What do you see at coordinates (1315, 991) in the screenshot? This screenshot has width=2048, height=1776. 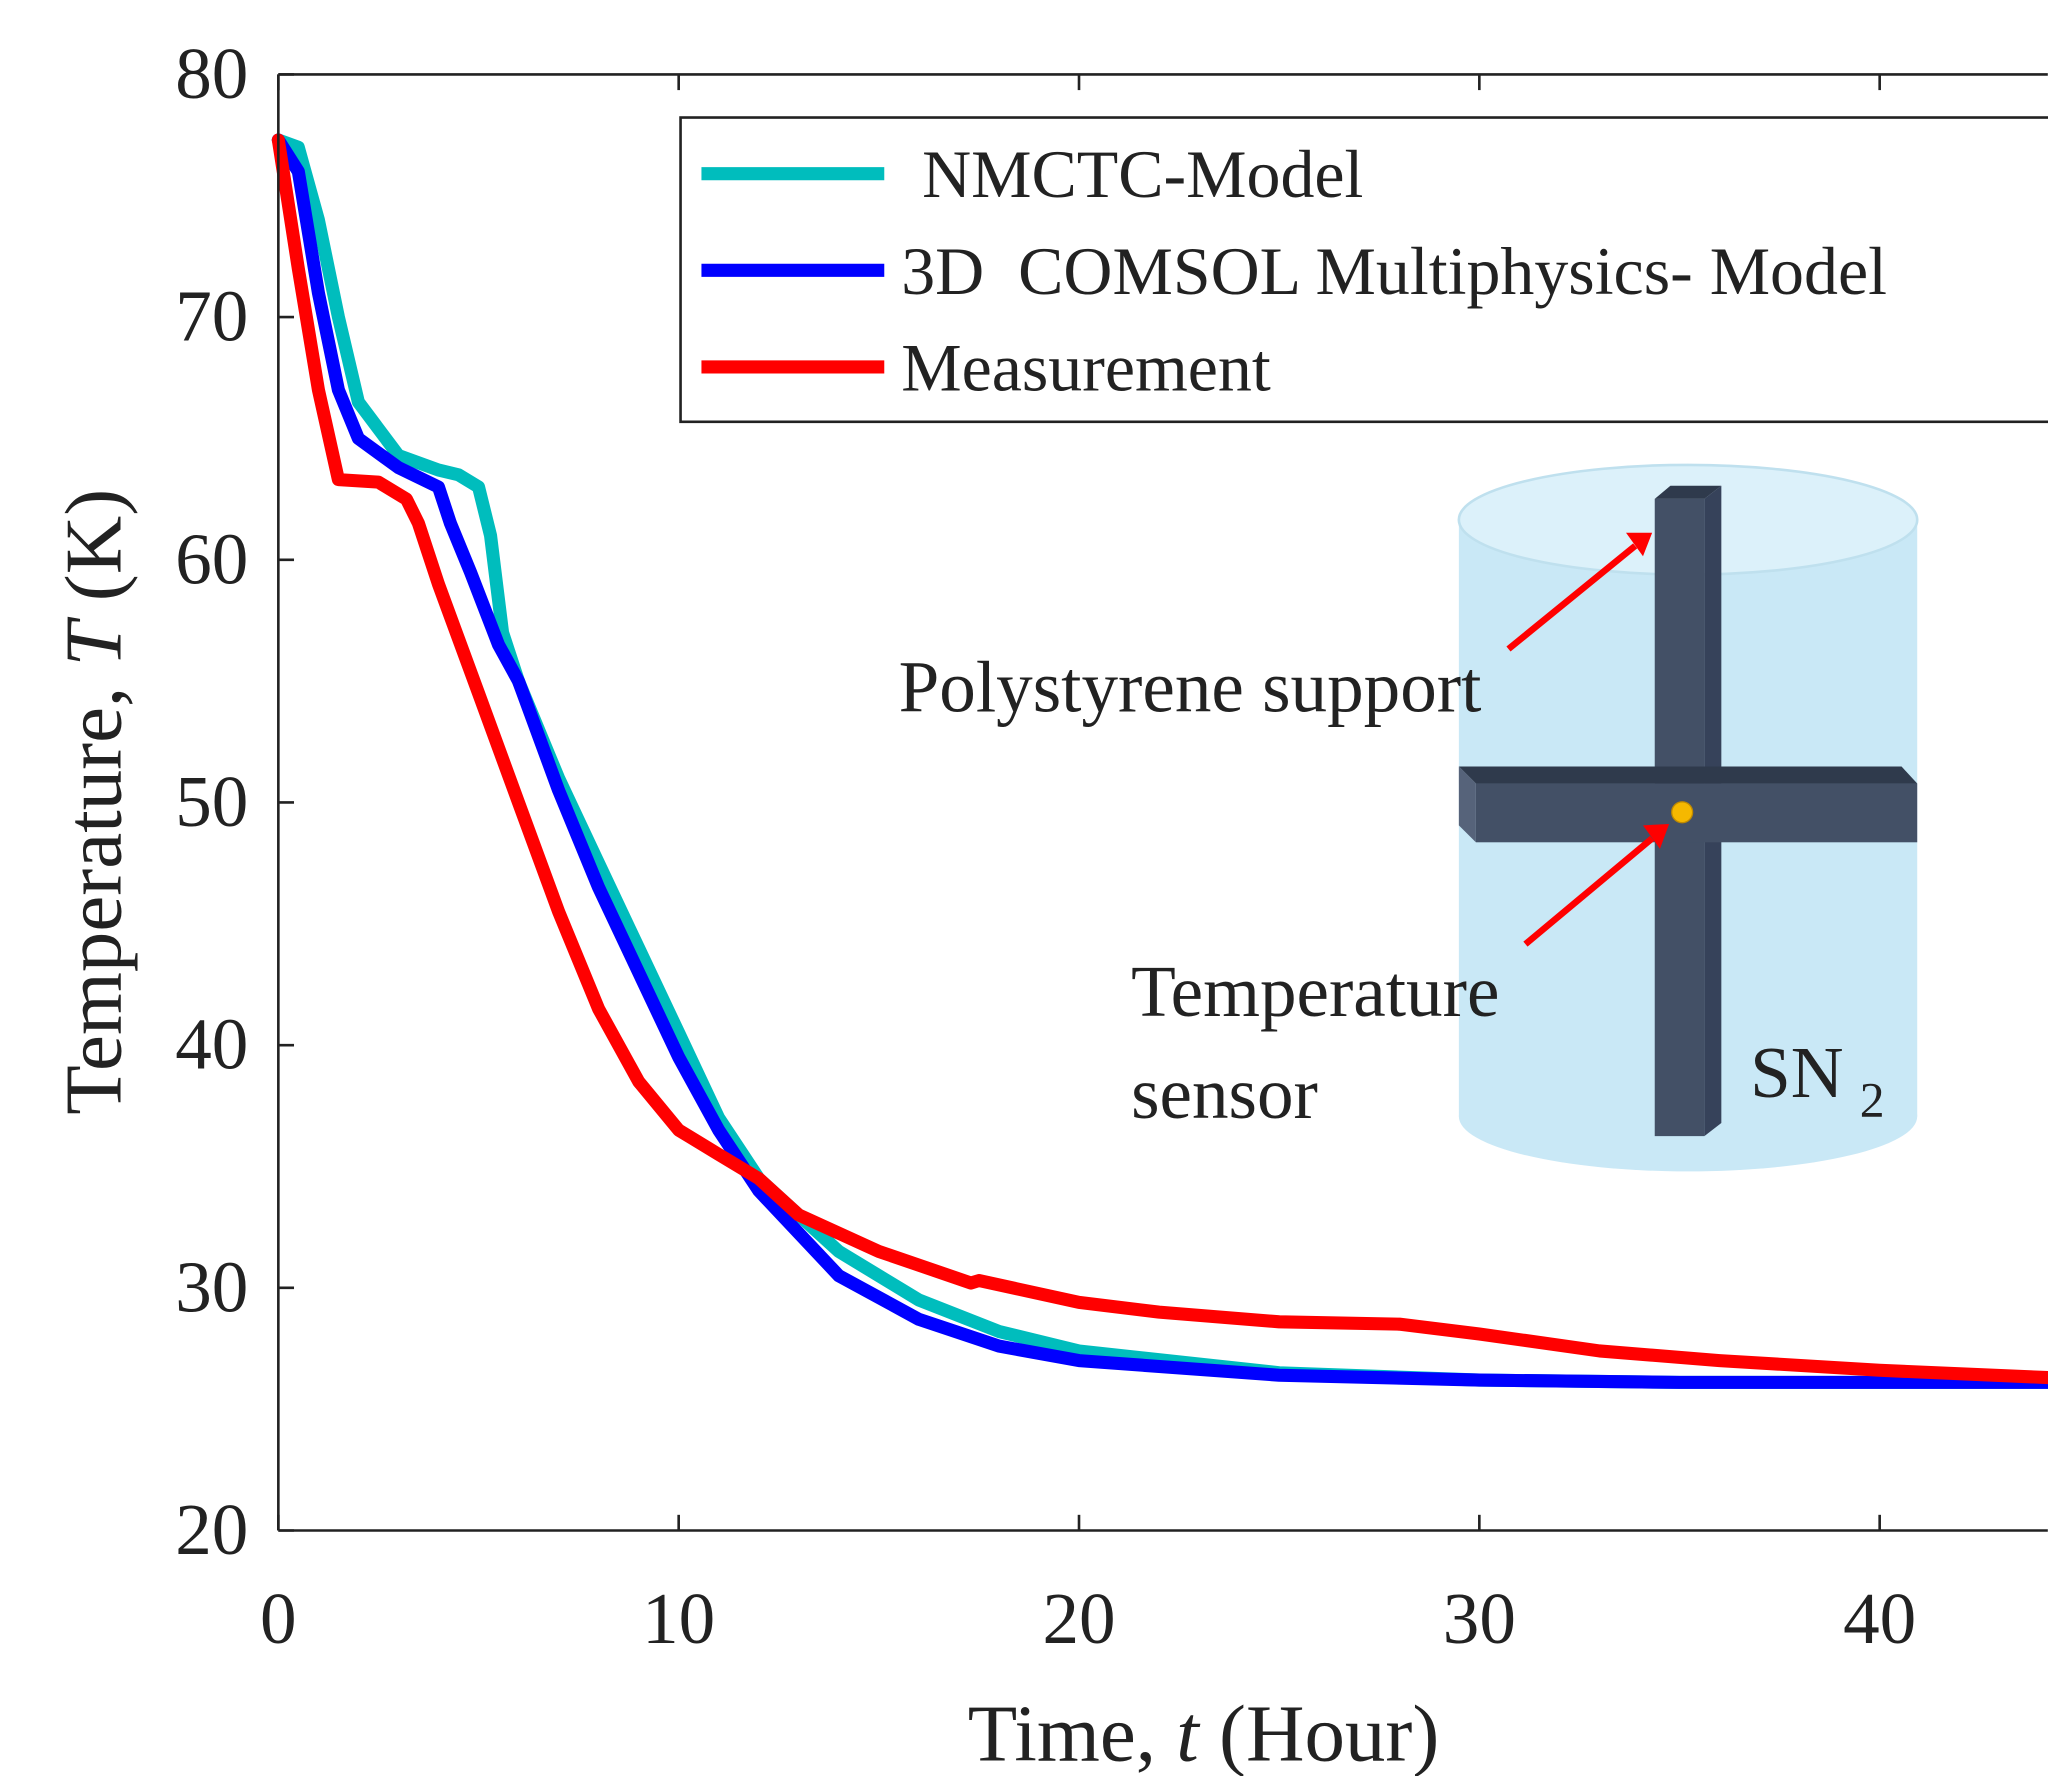 I see `annotation: Temperature` at bounding box center [1315, 991].